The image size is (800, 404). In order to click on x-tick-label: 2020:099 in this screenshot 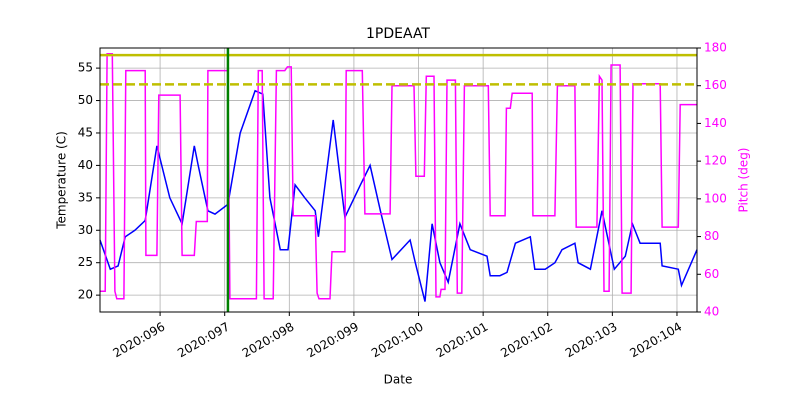, I will do `click(332, 340)`.